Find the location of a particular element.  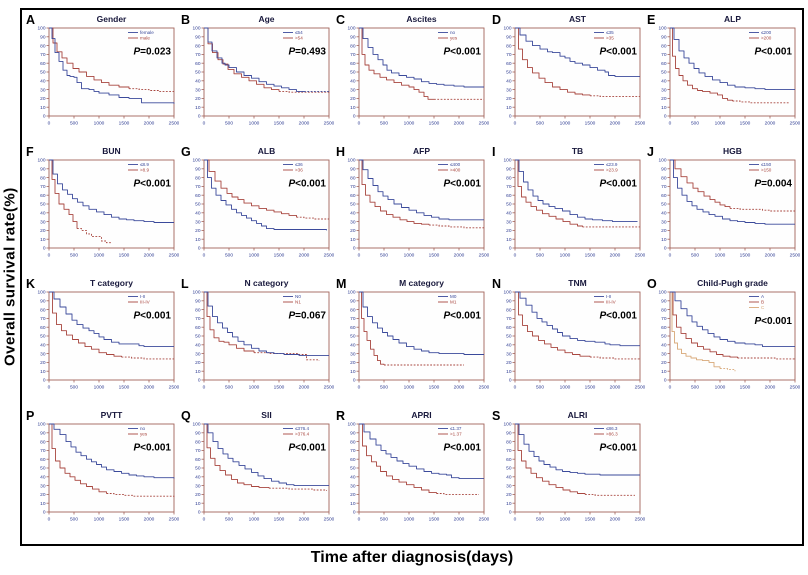

survival-curve-B is located at coordinates (703, 324).